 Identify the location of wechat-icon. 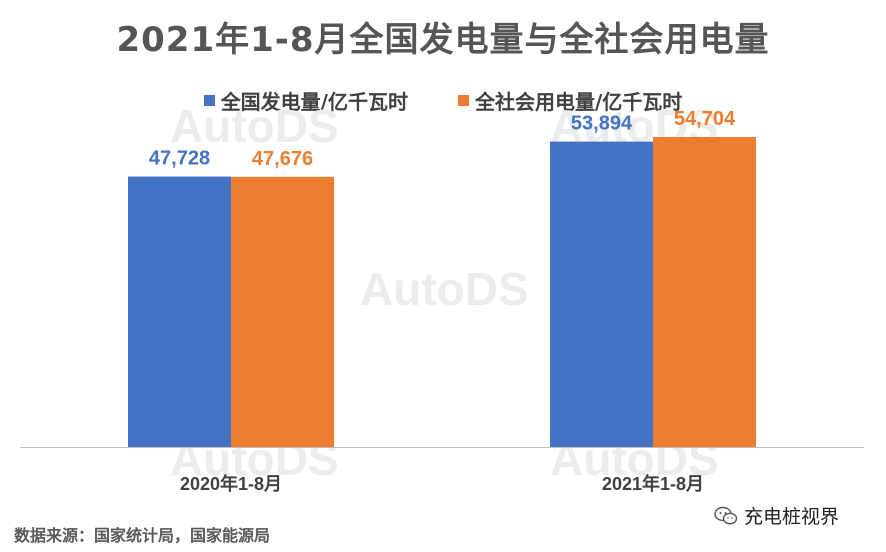
(726, 515).